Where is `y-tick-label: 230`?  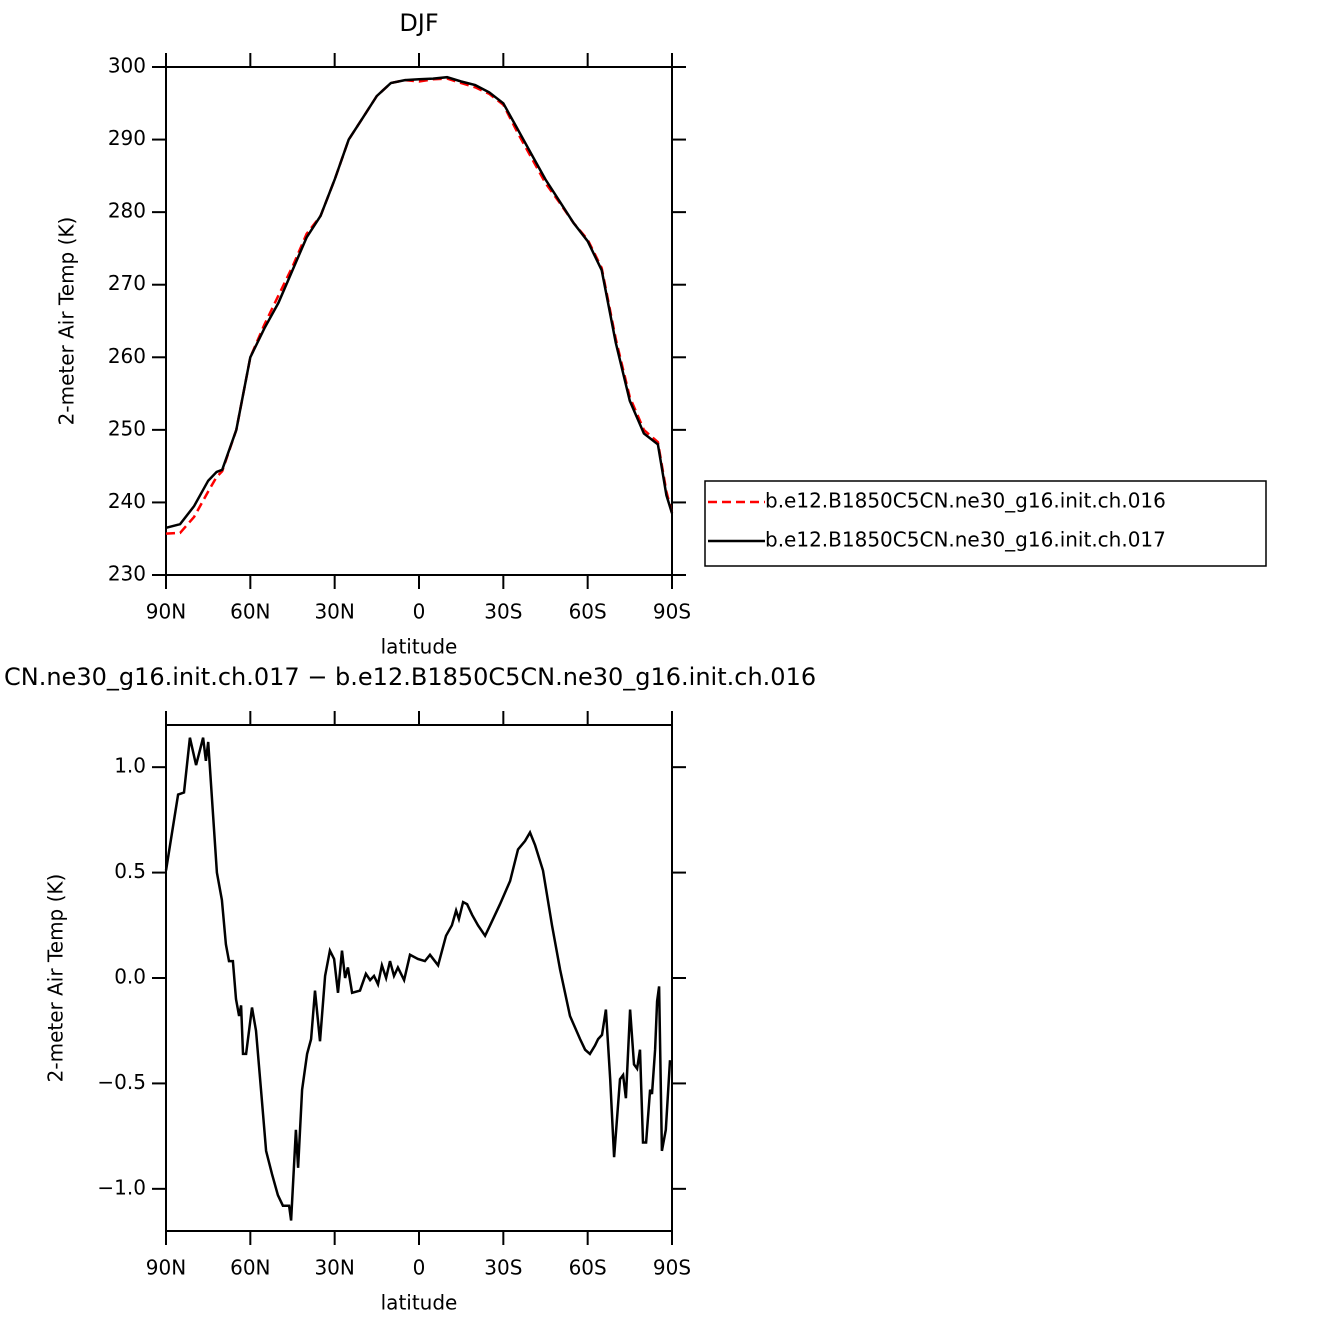 y-tick-label: 230 is located at coordinates (127, 574).